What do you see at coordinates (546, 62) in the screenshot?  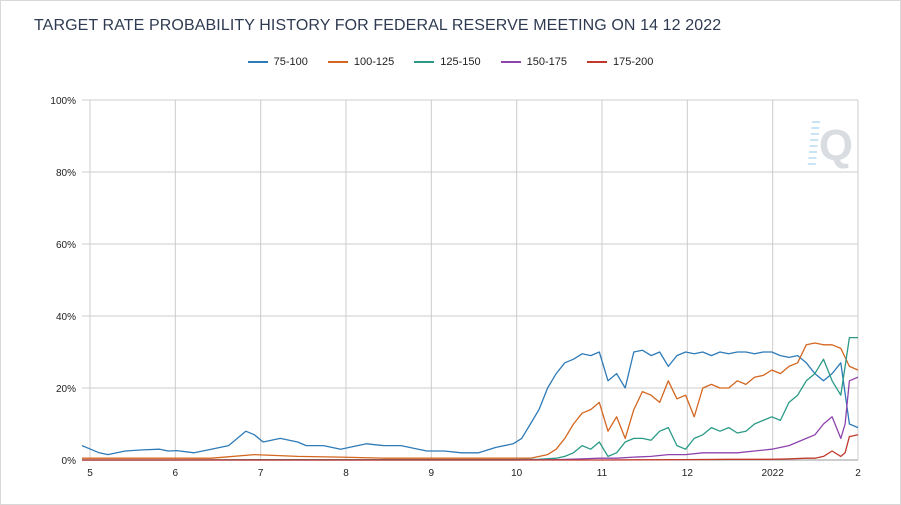 I see `legend-label: 150-175` at bounding box center [546, 62].